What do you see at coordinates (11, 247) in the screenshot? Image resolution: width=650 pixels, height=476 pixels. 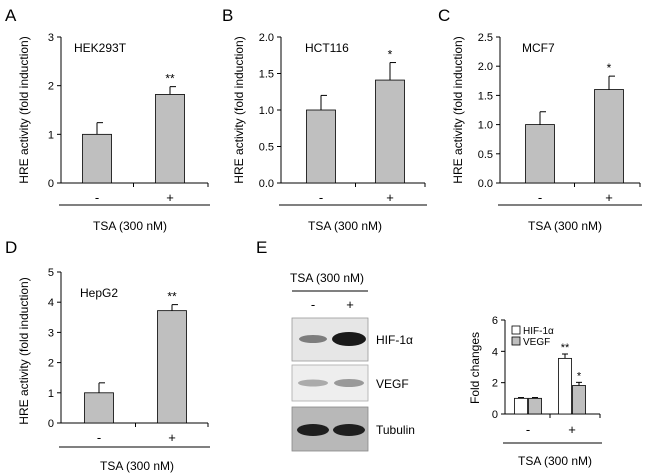 I see `panel-letter-d: D` at bounding box center [11, 247].